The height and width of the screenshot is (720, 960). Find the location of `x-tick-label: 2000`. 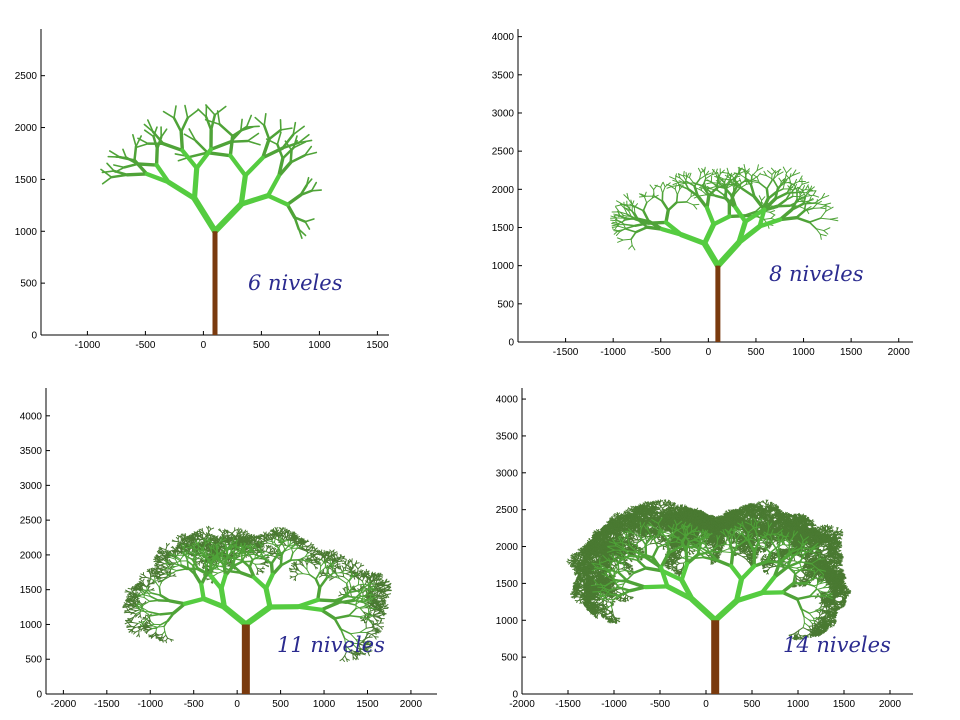

x-tick-label: 2000 is located at coordinates (411, 704).